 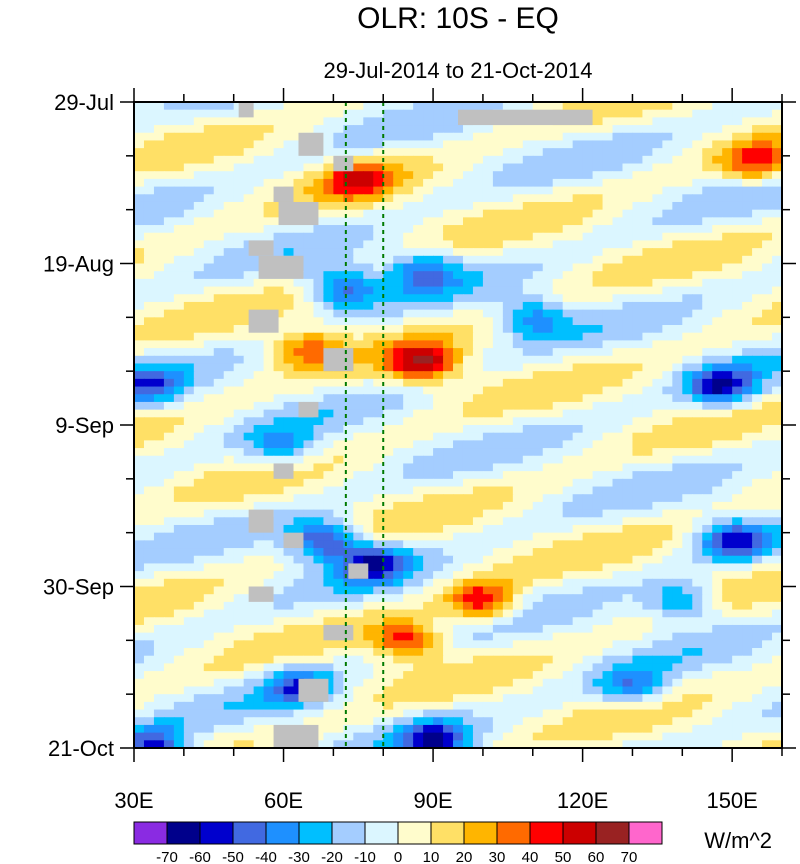 I want to click on chart-title: OLR: 10S - EQ, so click(x=458, y=18).